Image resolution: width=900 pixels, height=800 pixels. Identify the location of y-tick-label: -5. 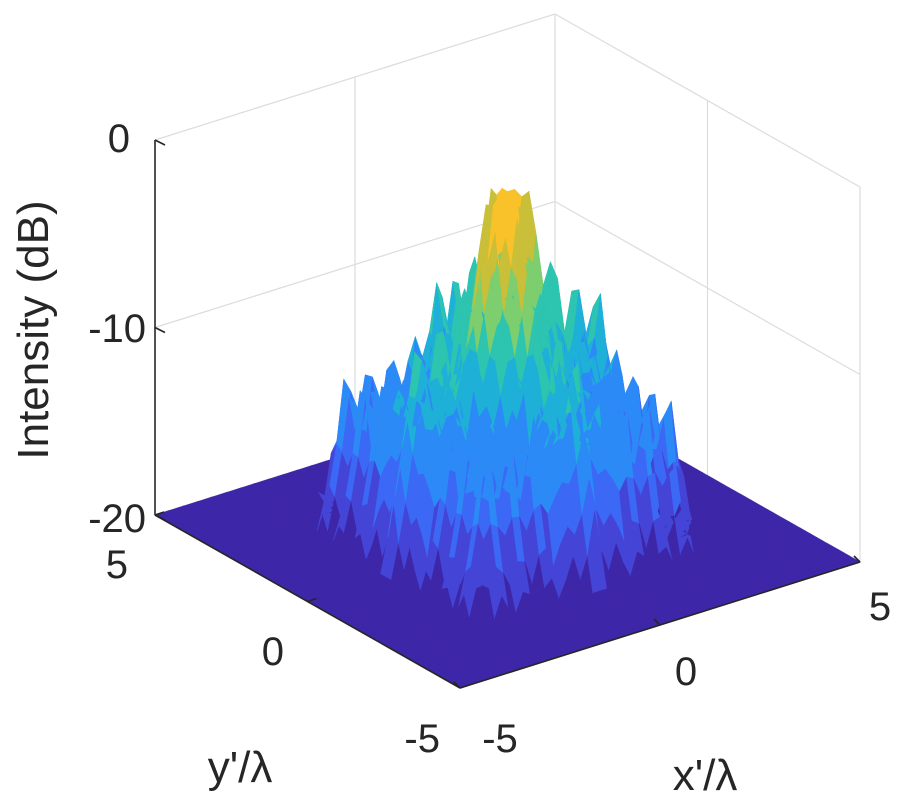
(422, 739).